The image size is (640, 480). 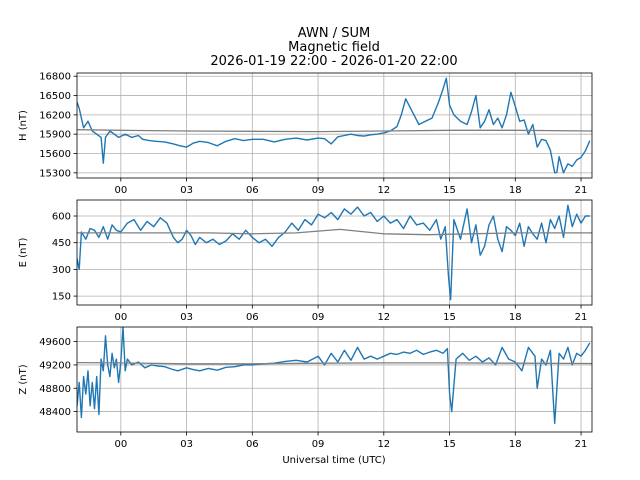 I want to click on figure-title-quantity: Magnetic field, so click(x=334, y=47).